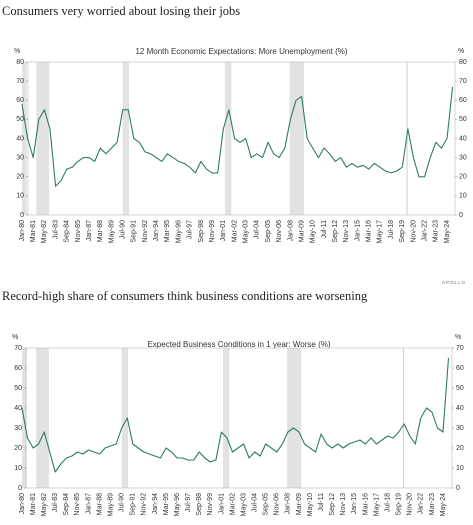  Describe the element at coordinates (460, 428) in the screenshot. I see `y2-tick-label: 30` at that location.